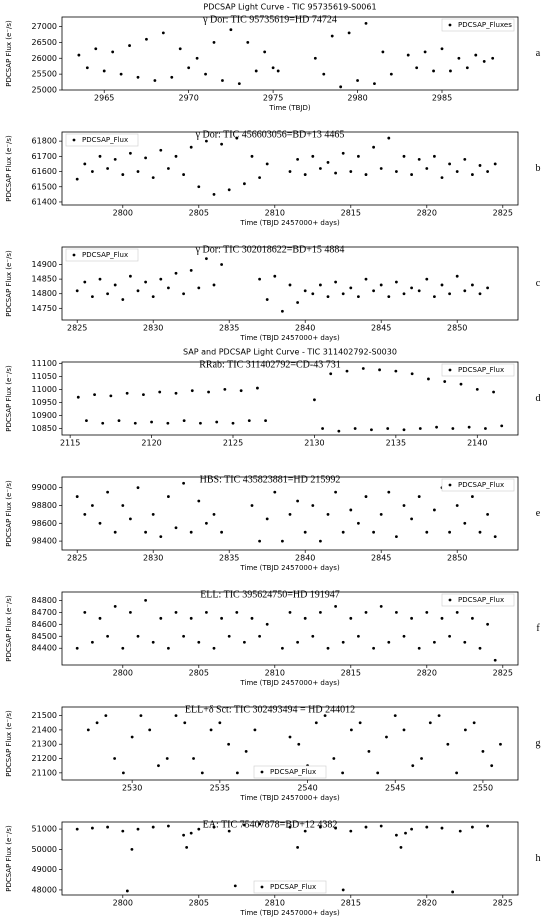 The image size is (550, 920). What do you see at coordinates (151, 443) in the screenshot?
I see `x-tick-label: 2120` at bounding box center [151, 443].